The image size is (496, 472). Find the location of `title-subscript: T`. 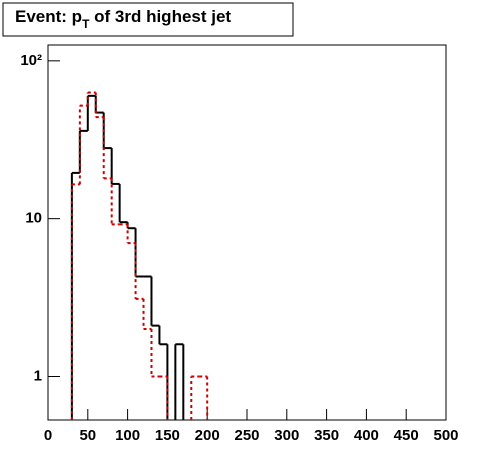

title-subscript: T is located at coordinates (86, 24).